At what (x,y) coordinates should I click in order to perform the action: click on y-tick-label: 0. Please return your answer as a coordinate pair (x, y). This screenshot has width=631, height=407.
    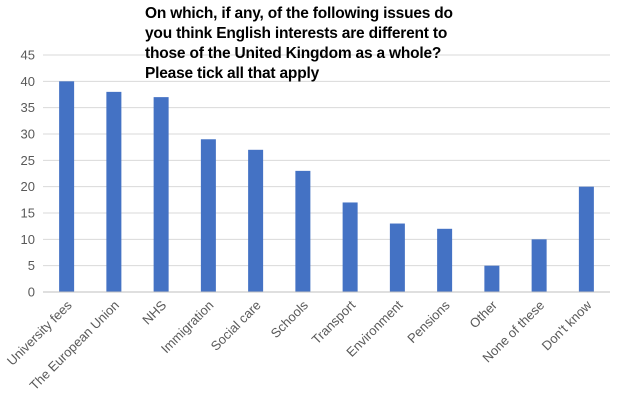
    Looking at the image, I should click on (31, 292).